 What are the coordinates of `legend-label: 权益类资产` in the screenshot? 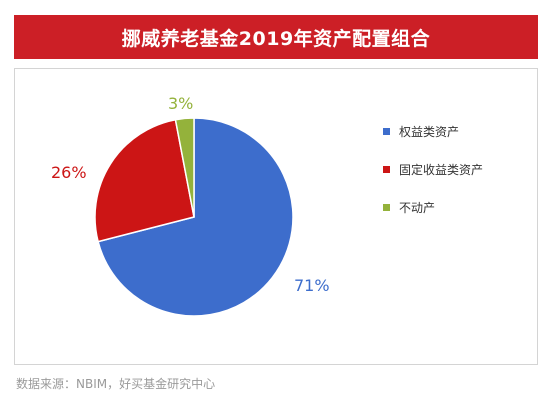 It's located at (429, 131).